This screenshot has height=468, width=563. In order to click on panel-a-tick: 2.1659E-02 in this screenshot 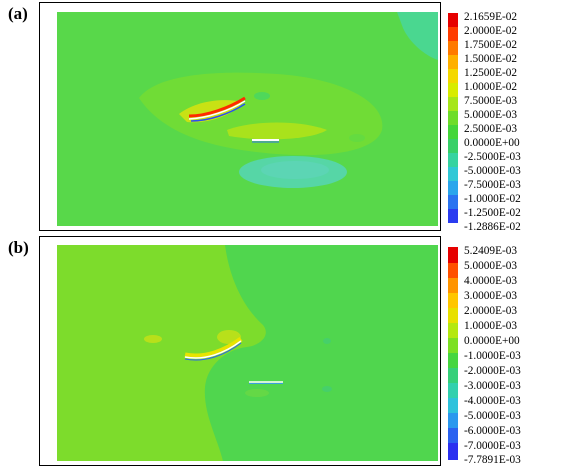, I will do `click(491, 17)`.